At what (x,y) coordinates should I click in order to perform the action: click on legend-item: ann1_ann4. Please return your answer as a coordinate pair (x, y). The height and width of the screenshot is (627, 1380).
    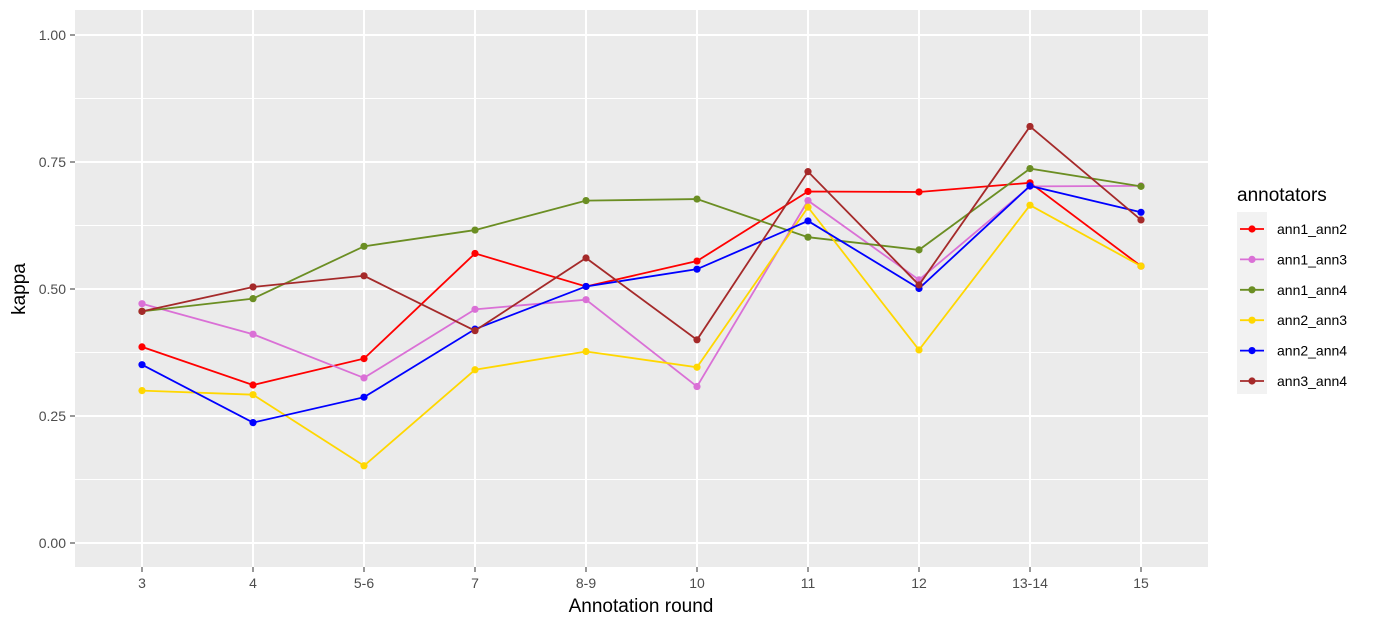
    Looking at the image, I should click on (1293, 290).